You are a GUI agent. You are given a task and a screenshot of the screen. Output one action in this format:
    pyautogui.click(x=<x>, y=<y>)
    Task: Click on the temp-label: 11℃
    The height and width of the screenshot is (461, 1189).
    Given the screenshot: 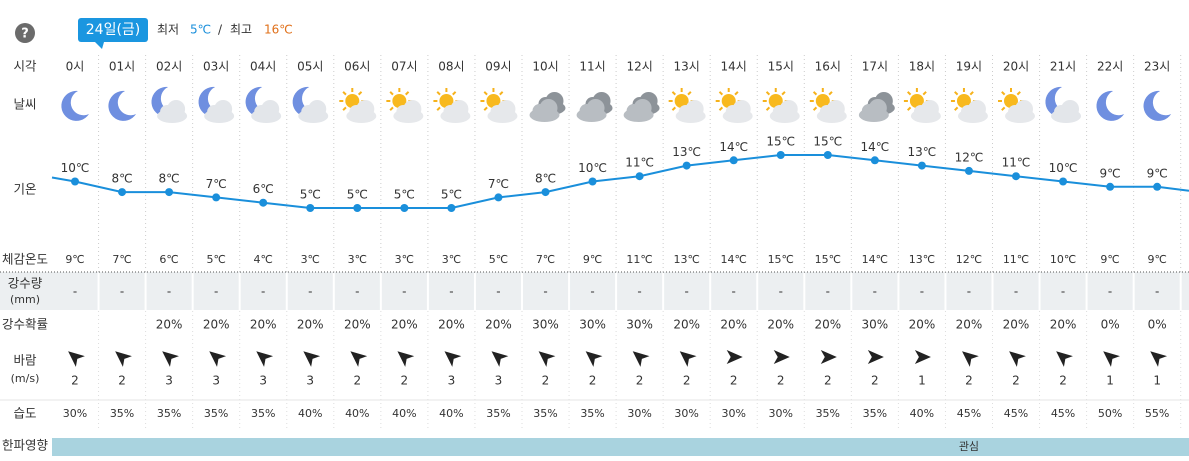 What is the action you would take?
    pyautogui.click(x=639, y=163)
    